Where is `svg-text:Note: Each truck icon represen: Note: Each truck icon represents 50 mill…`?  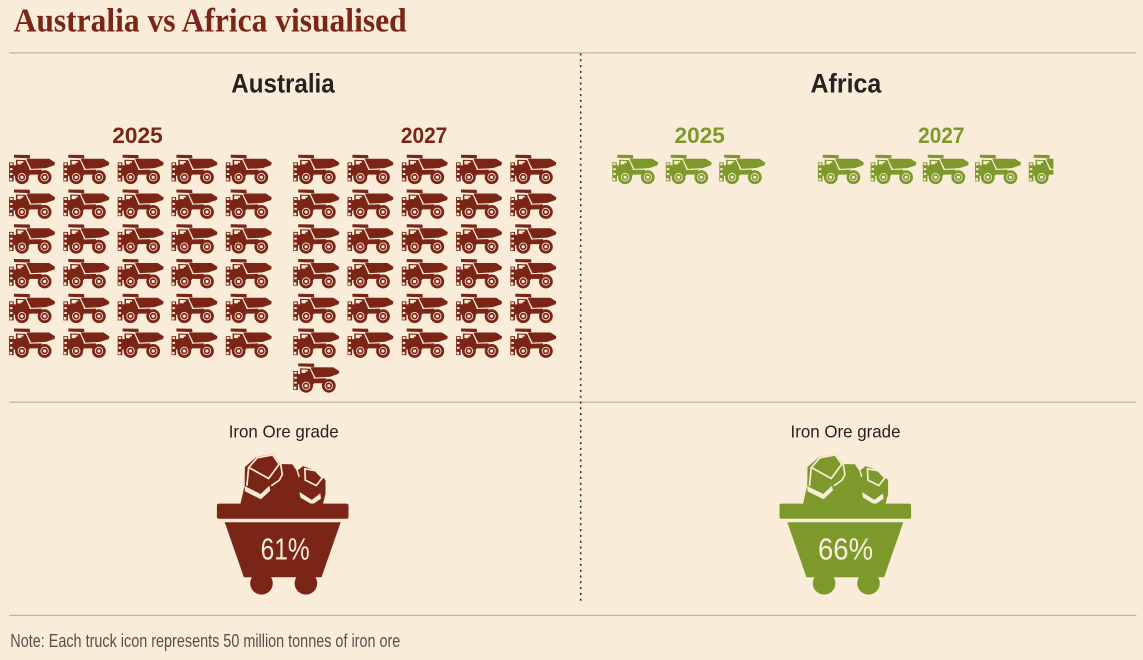 svg-text:Note: Each truck icon represen: Note: Each truck icon represents 50 mill… is located at coordinates (205, 641).